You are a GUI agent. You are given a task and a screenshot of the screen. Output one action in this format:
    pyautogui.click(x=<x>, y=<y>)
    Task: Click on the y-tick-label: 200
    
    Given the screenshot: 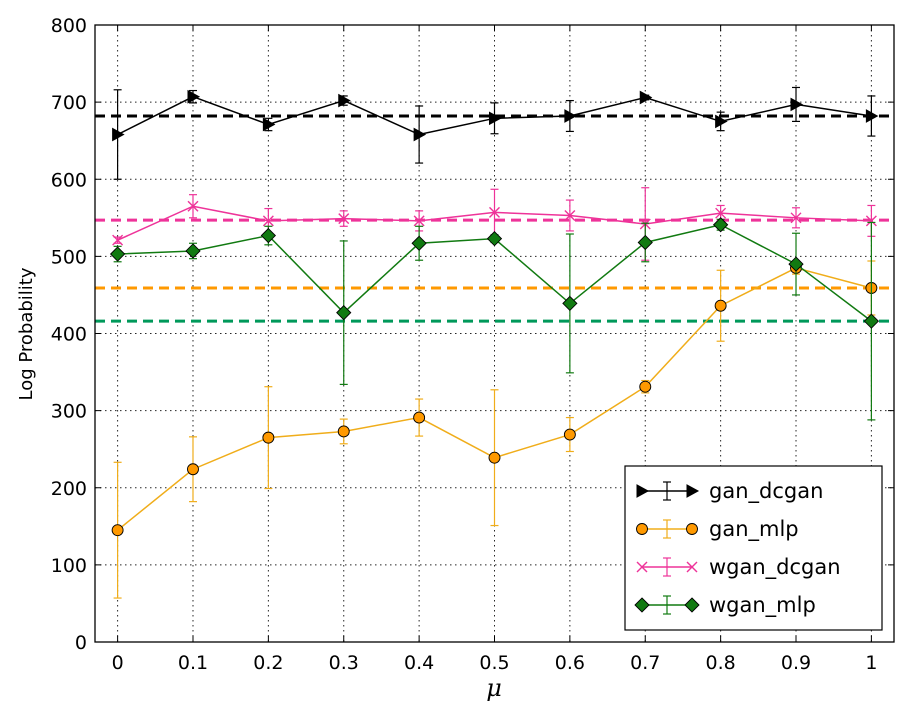 What is the action you would take?
    pyautogui.click(x=69, y=489)
    